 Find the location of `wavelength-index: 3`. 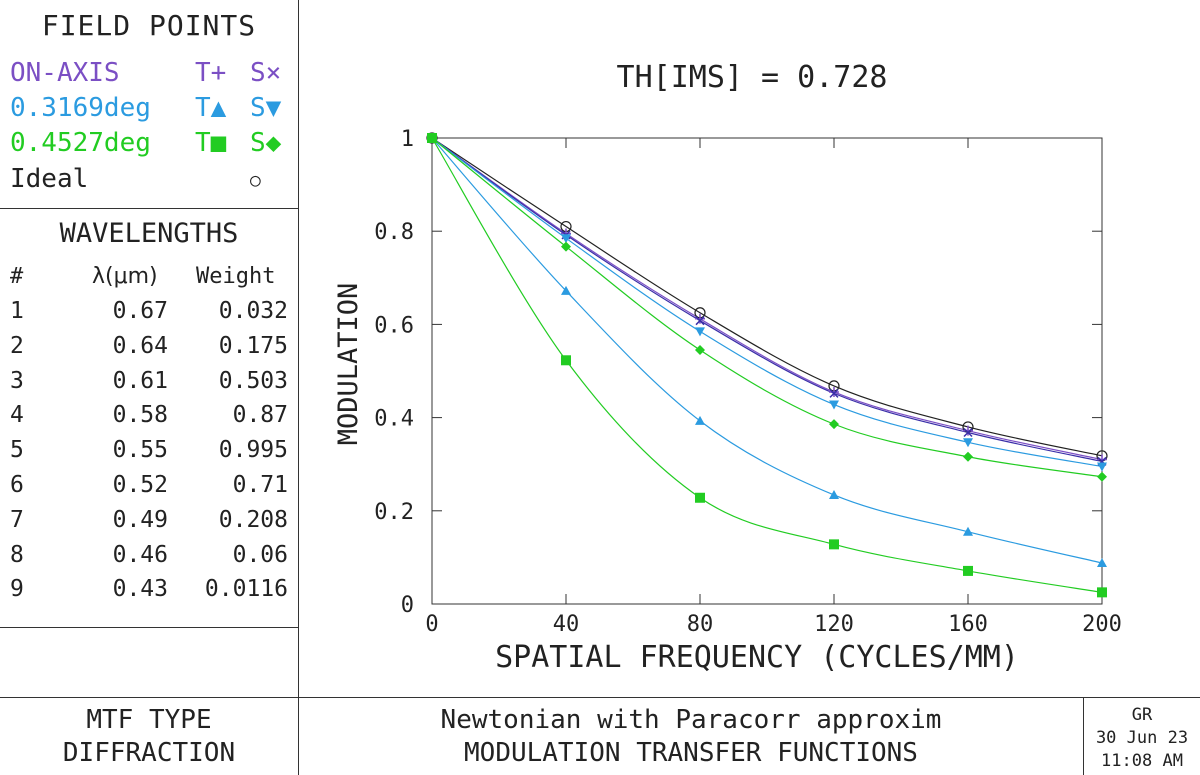

wavelength-index: 3 is located at coordinates (17, 380).